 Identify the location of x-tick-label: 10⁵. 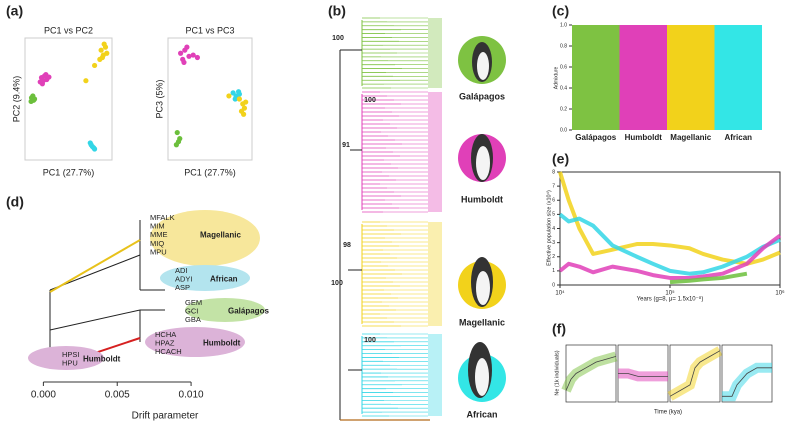
(670, 293).